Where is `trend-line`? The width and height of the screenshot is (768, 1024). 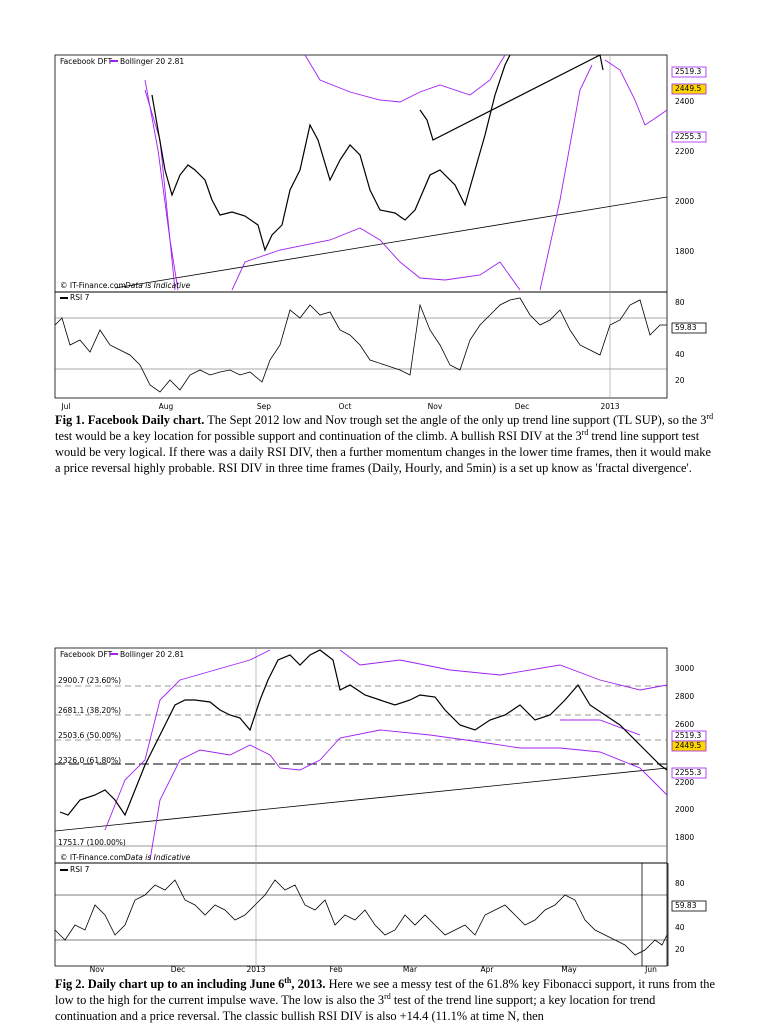 trend-line is located at coordinates (391, 242).